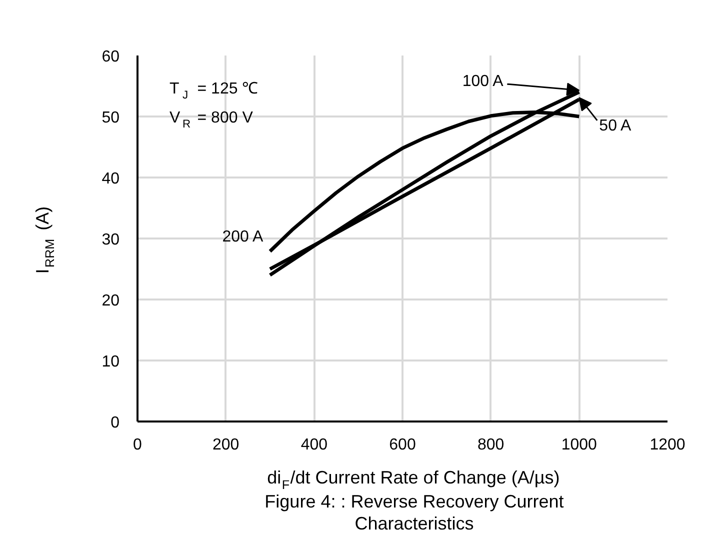 This screenshot has width=715, height=558. What do you see at coordinates (314, 445) in the screenshot?
I see `x-tick-label: 400` at bounding box center [314, 445].